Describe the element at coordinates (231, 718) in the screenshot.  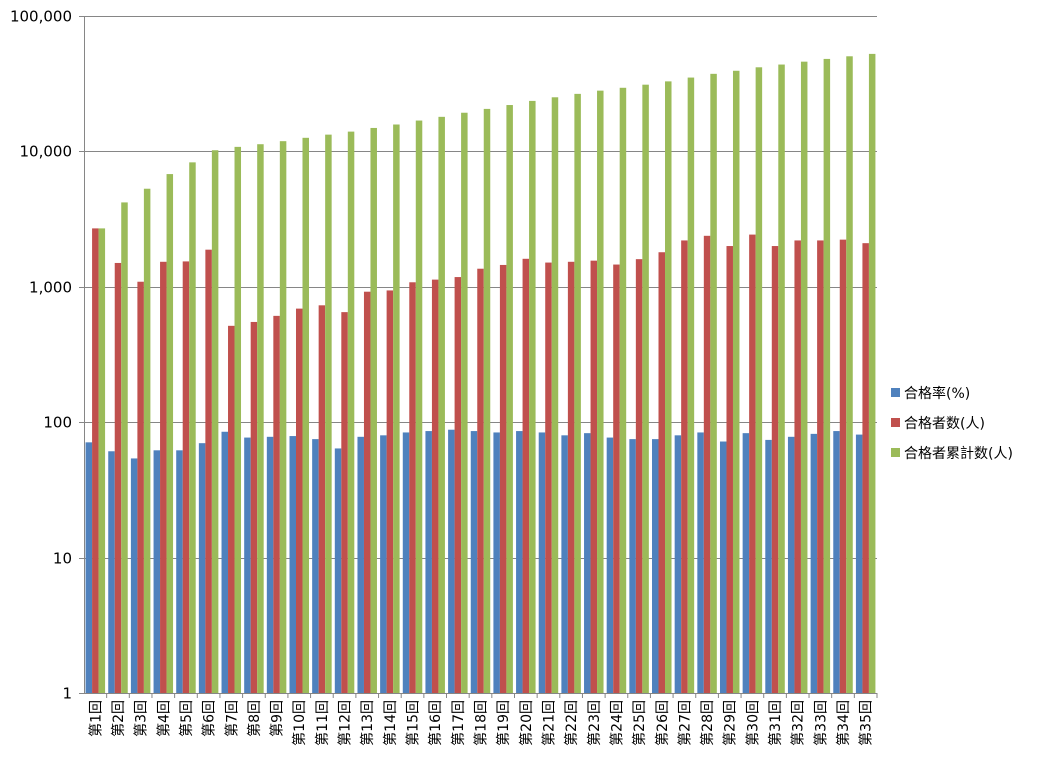
I see `x-tick-label: 第7回` at that location.